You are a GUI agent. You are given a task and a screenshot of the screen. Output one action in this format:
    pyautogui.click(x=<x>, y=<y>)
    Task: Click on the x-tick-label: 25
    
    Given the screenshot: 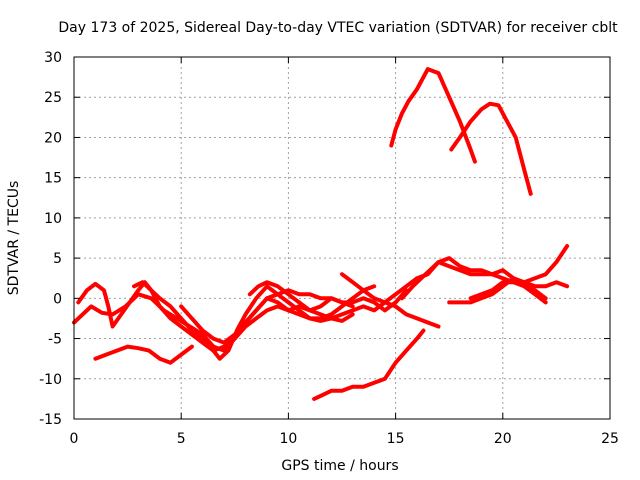 What is the action you would take?
    pyautogui.click(x=610, y=439)
    